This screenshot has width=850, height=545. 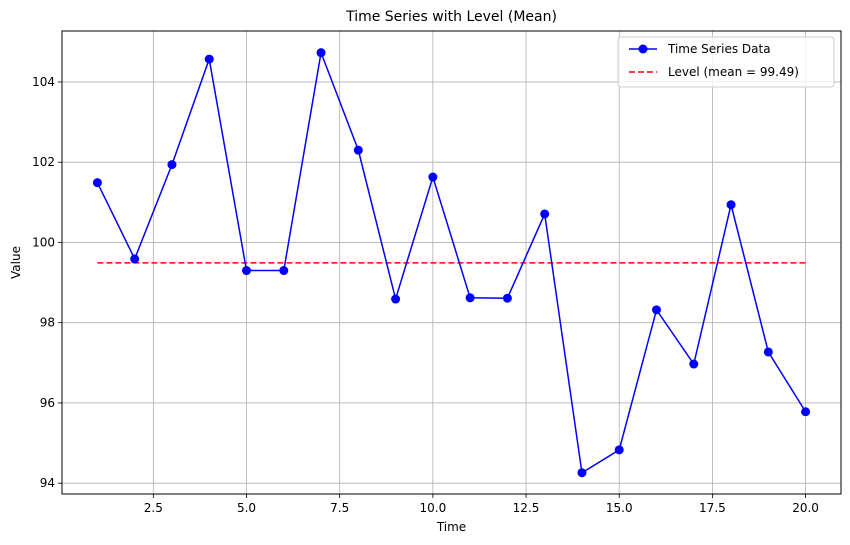 What do you see at coordinates (451, 17) in the screenshot?
I see `chart-title: Time Series with Level (Mean)` at bounding box center [451, 17].